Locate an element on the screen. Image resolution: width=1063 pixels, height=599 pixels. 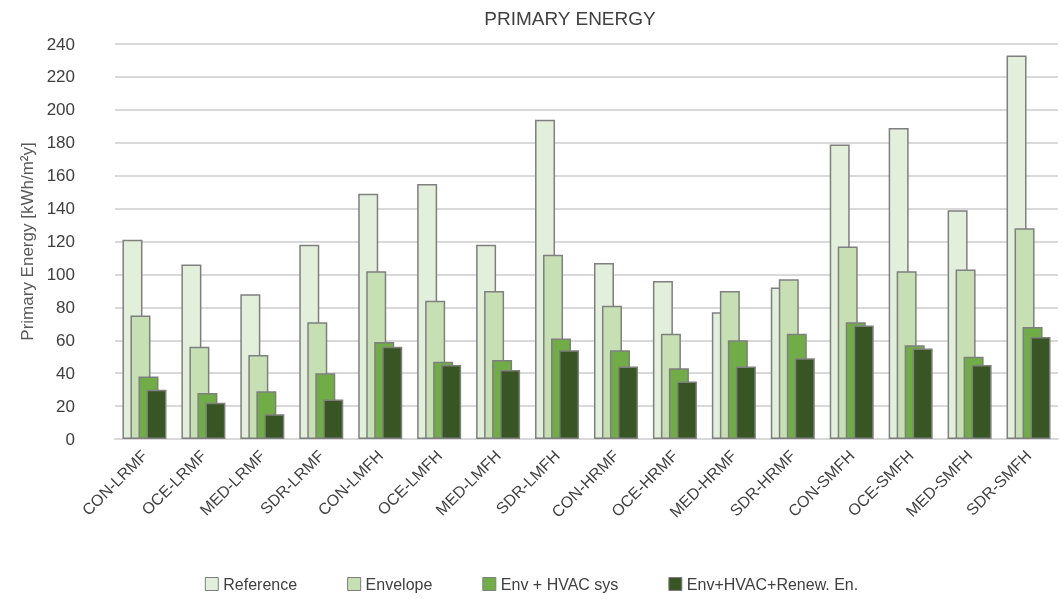
y-tick-label: 100 is located at coordinates (60, 274).